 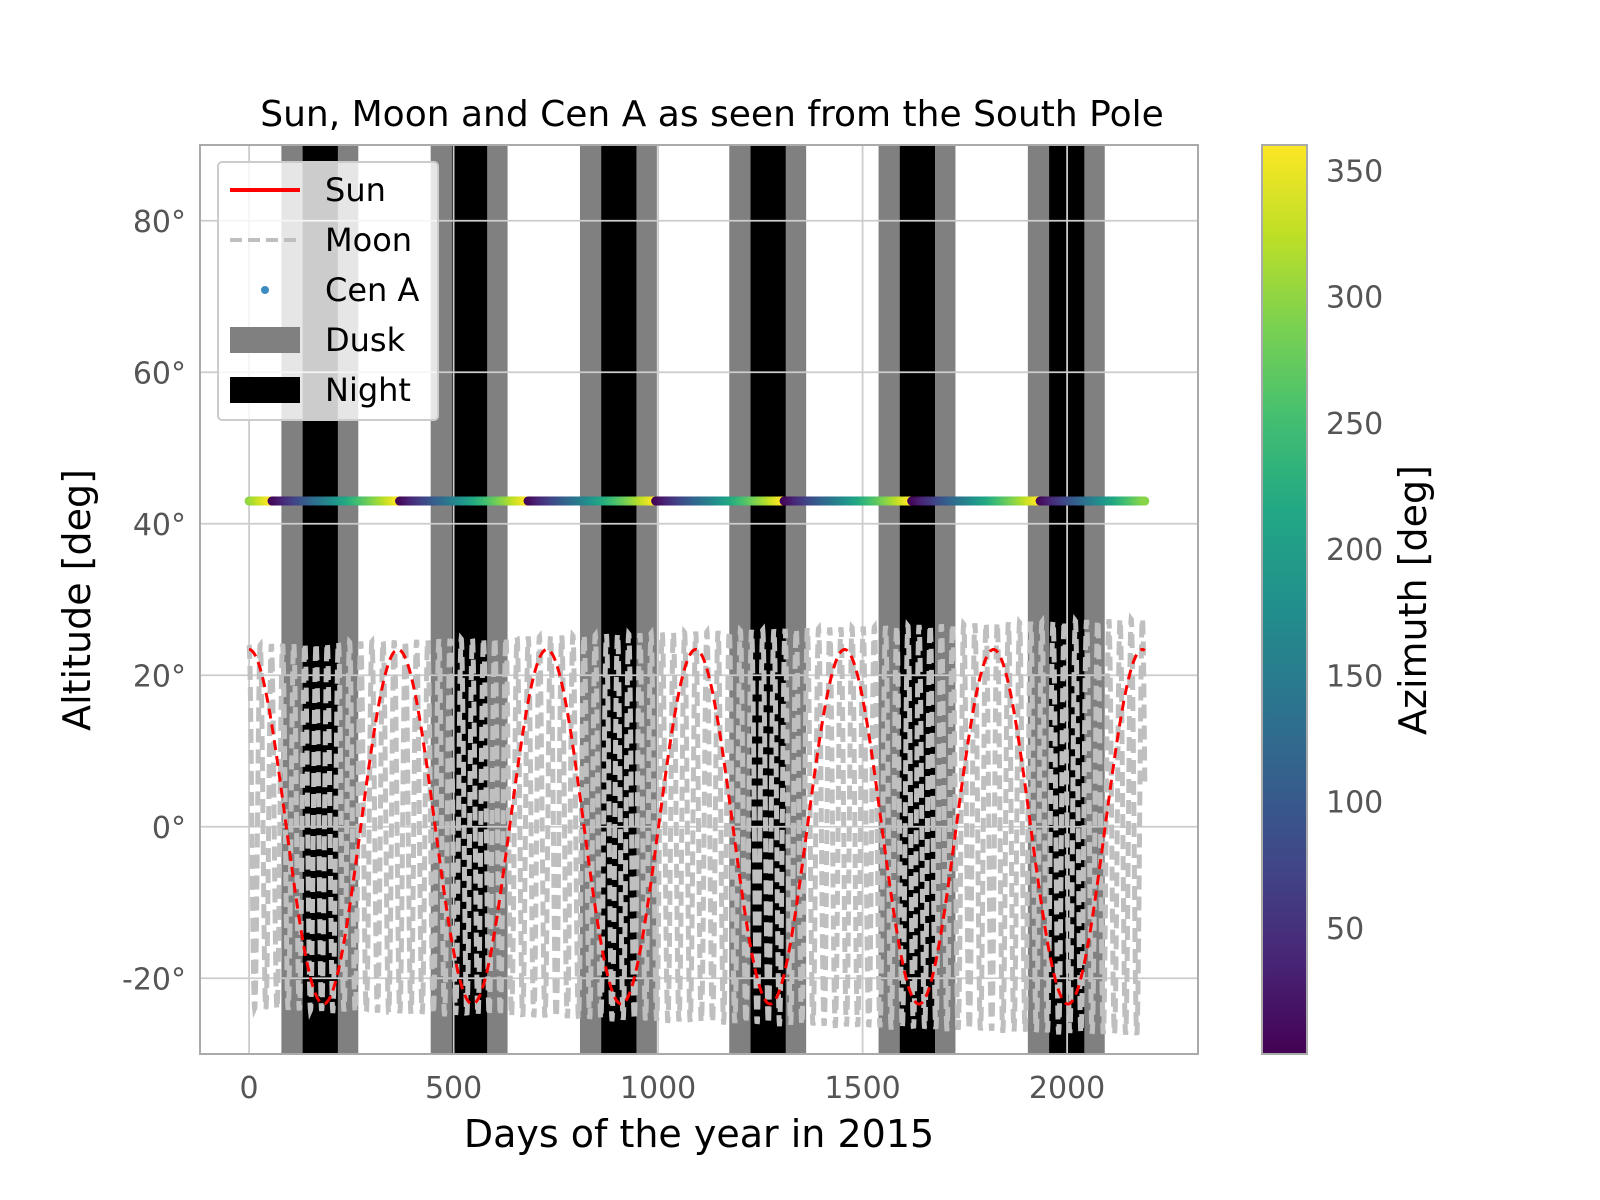 I want to click on colorbar-tick-label: 50, so click(x=1345, y=929).